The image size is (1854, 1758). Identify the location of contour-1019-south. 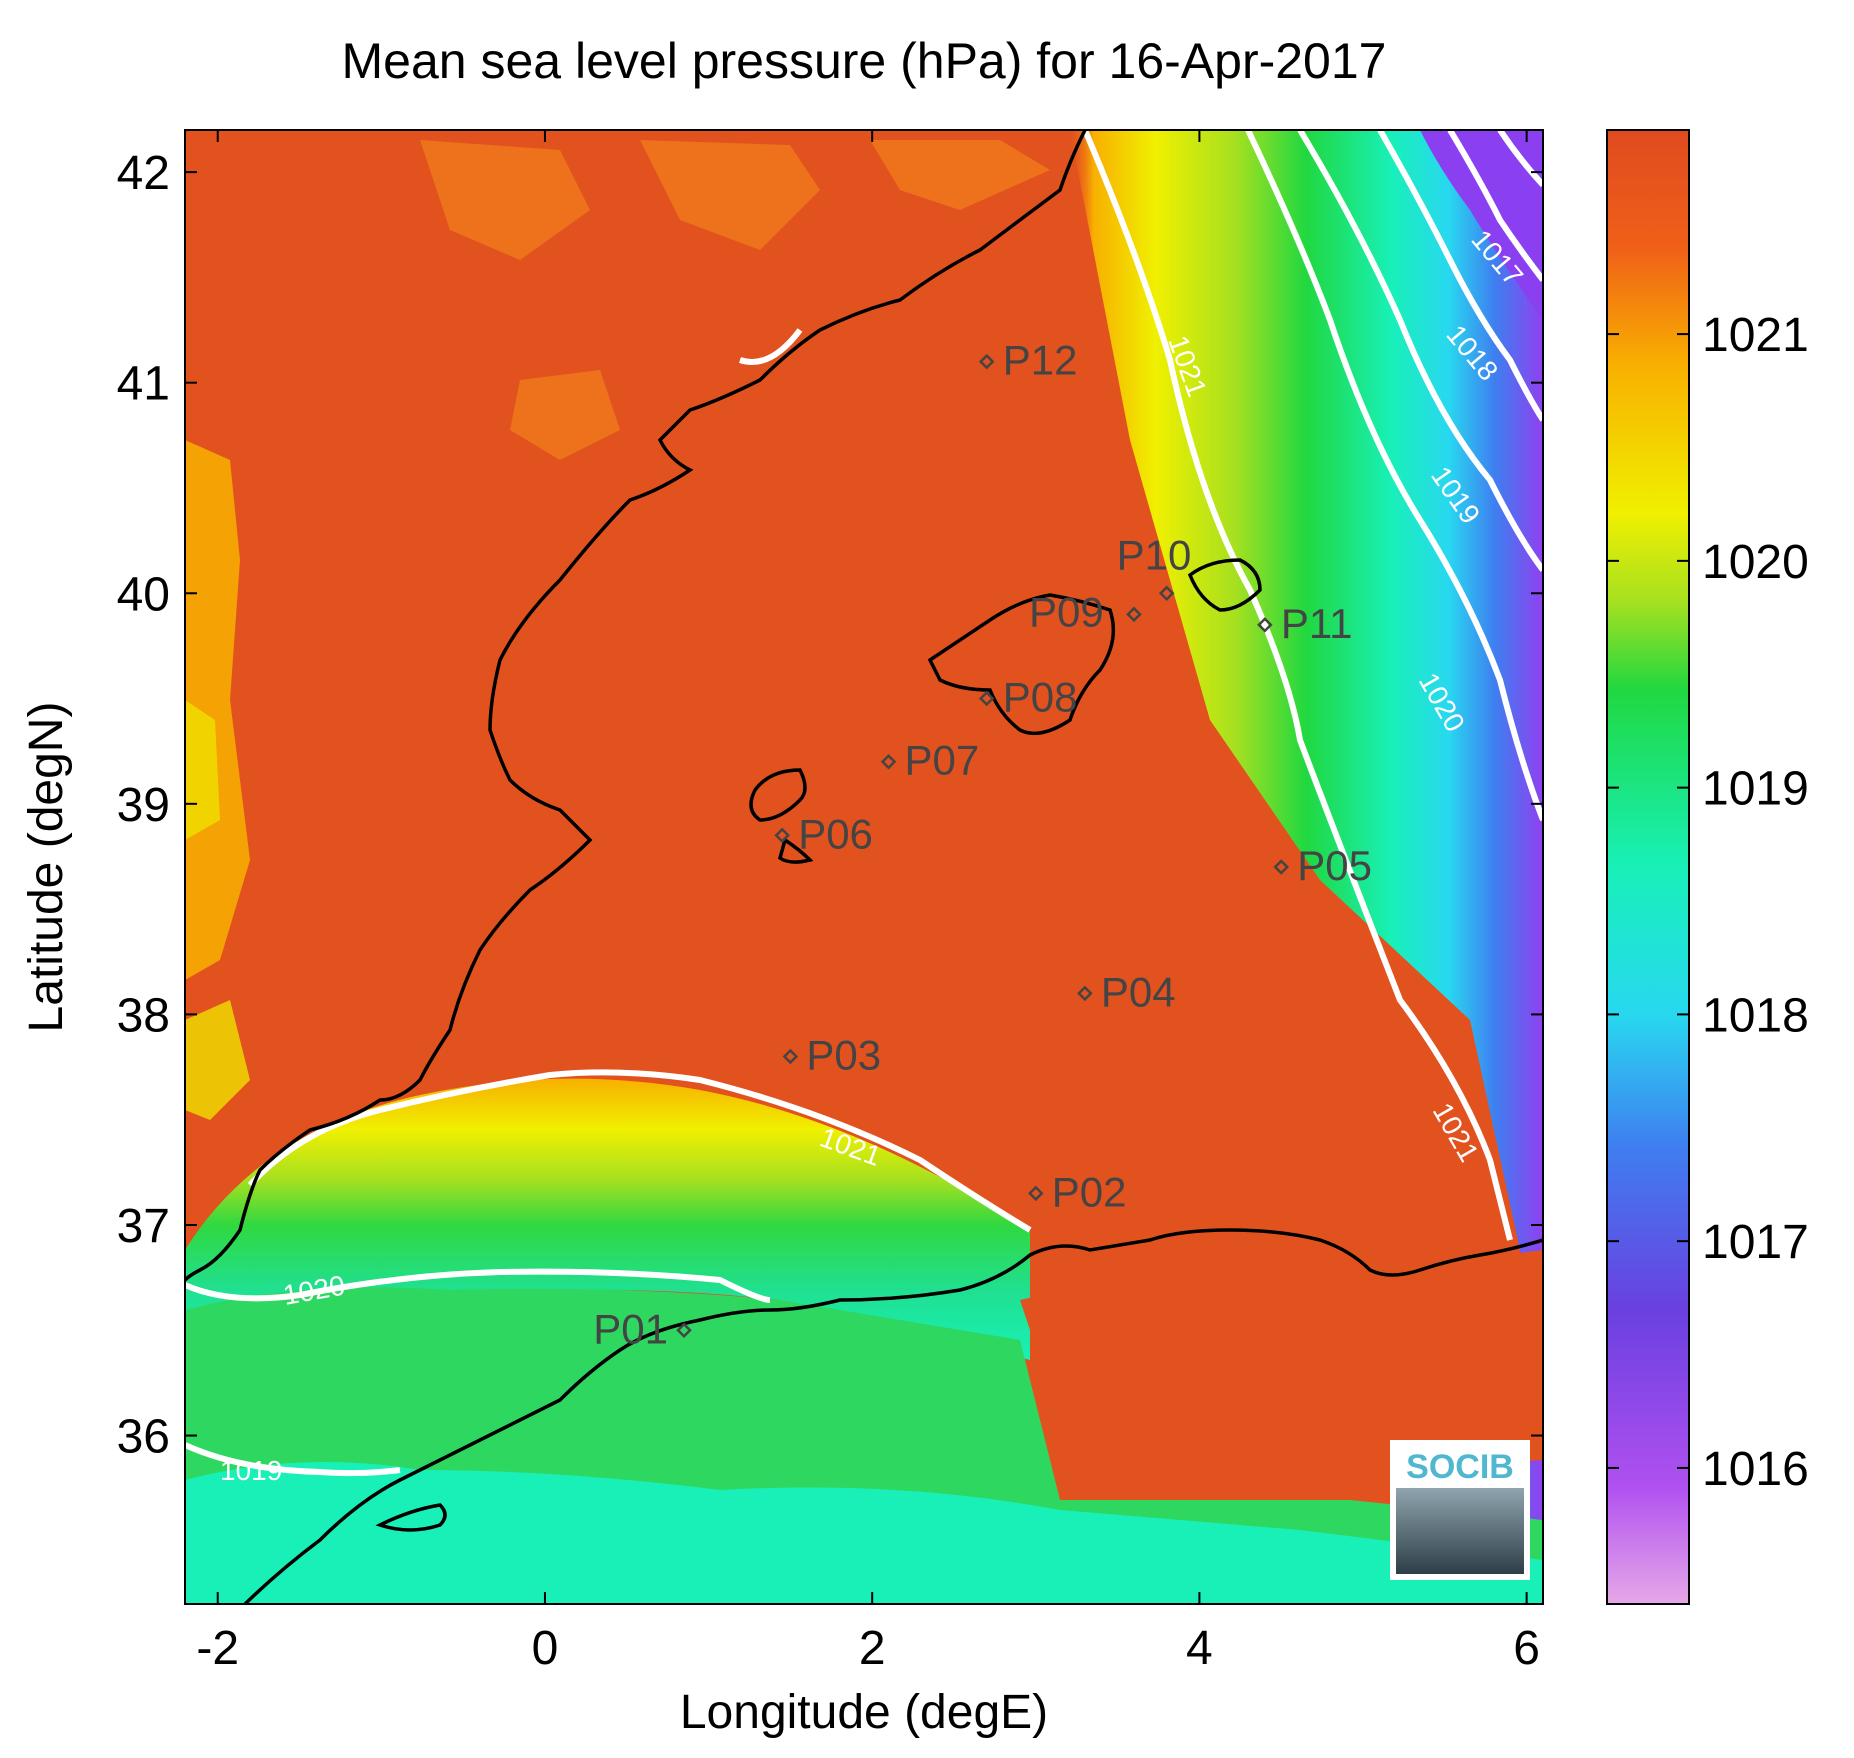
(293, 1459).